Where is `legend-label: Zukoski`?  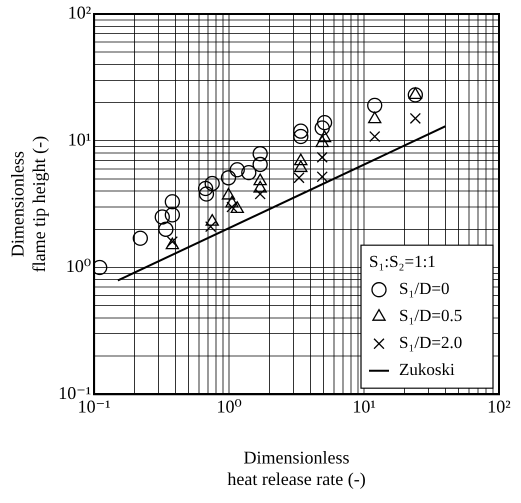 legend-label: Zukoski is located at coordinates (427, 370).